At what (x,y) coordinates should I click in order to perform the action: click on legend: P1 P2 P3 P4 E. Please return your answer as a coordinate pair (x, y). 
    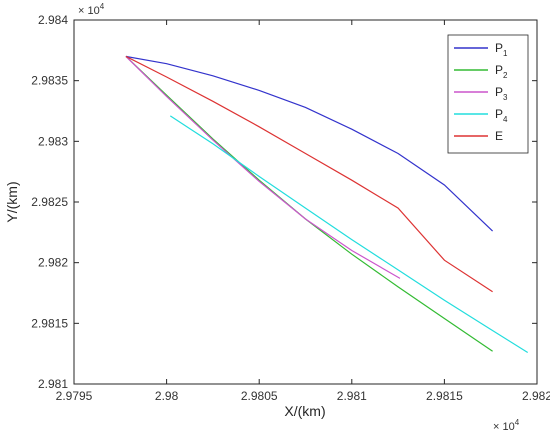
    Looking at the image, I should click on (488, 94).